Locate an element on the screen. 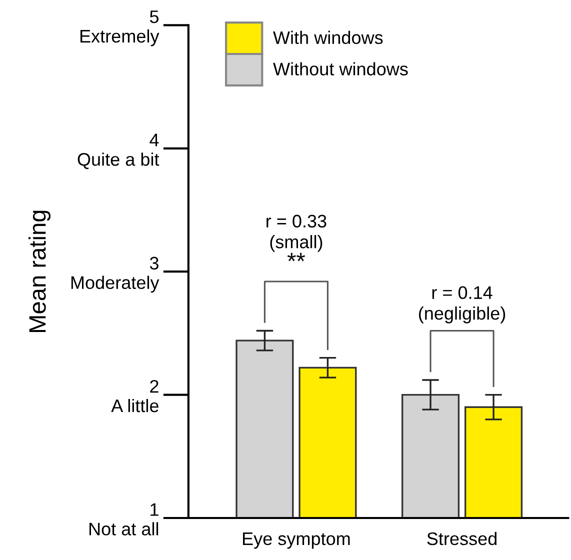 The width and height of the screenshot is (571, 560). x-tick-label: Eye symptom is located at coordinates (296, 540).